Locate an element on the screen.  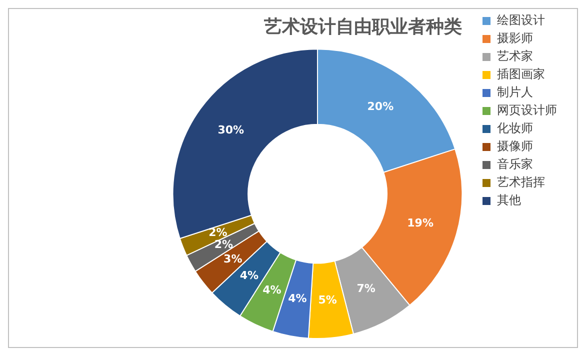
legend-label: 艺术家 is located at coordinates (515, 56).